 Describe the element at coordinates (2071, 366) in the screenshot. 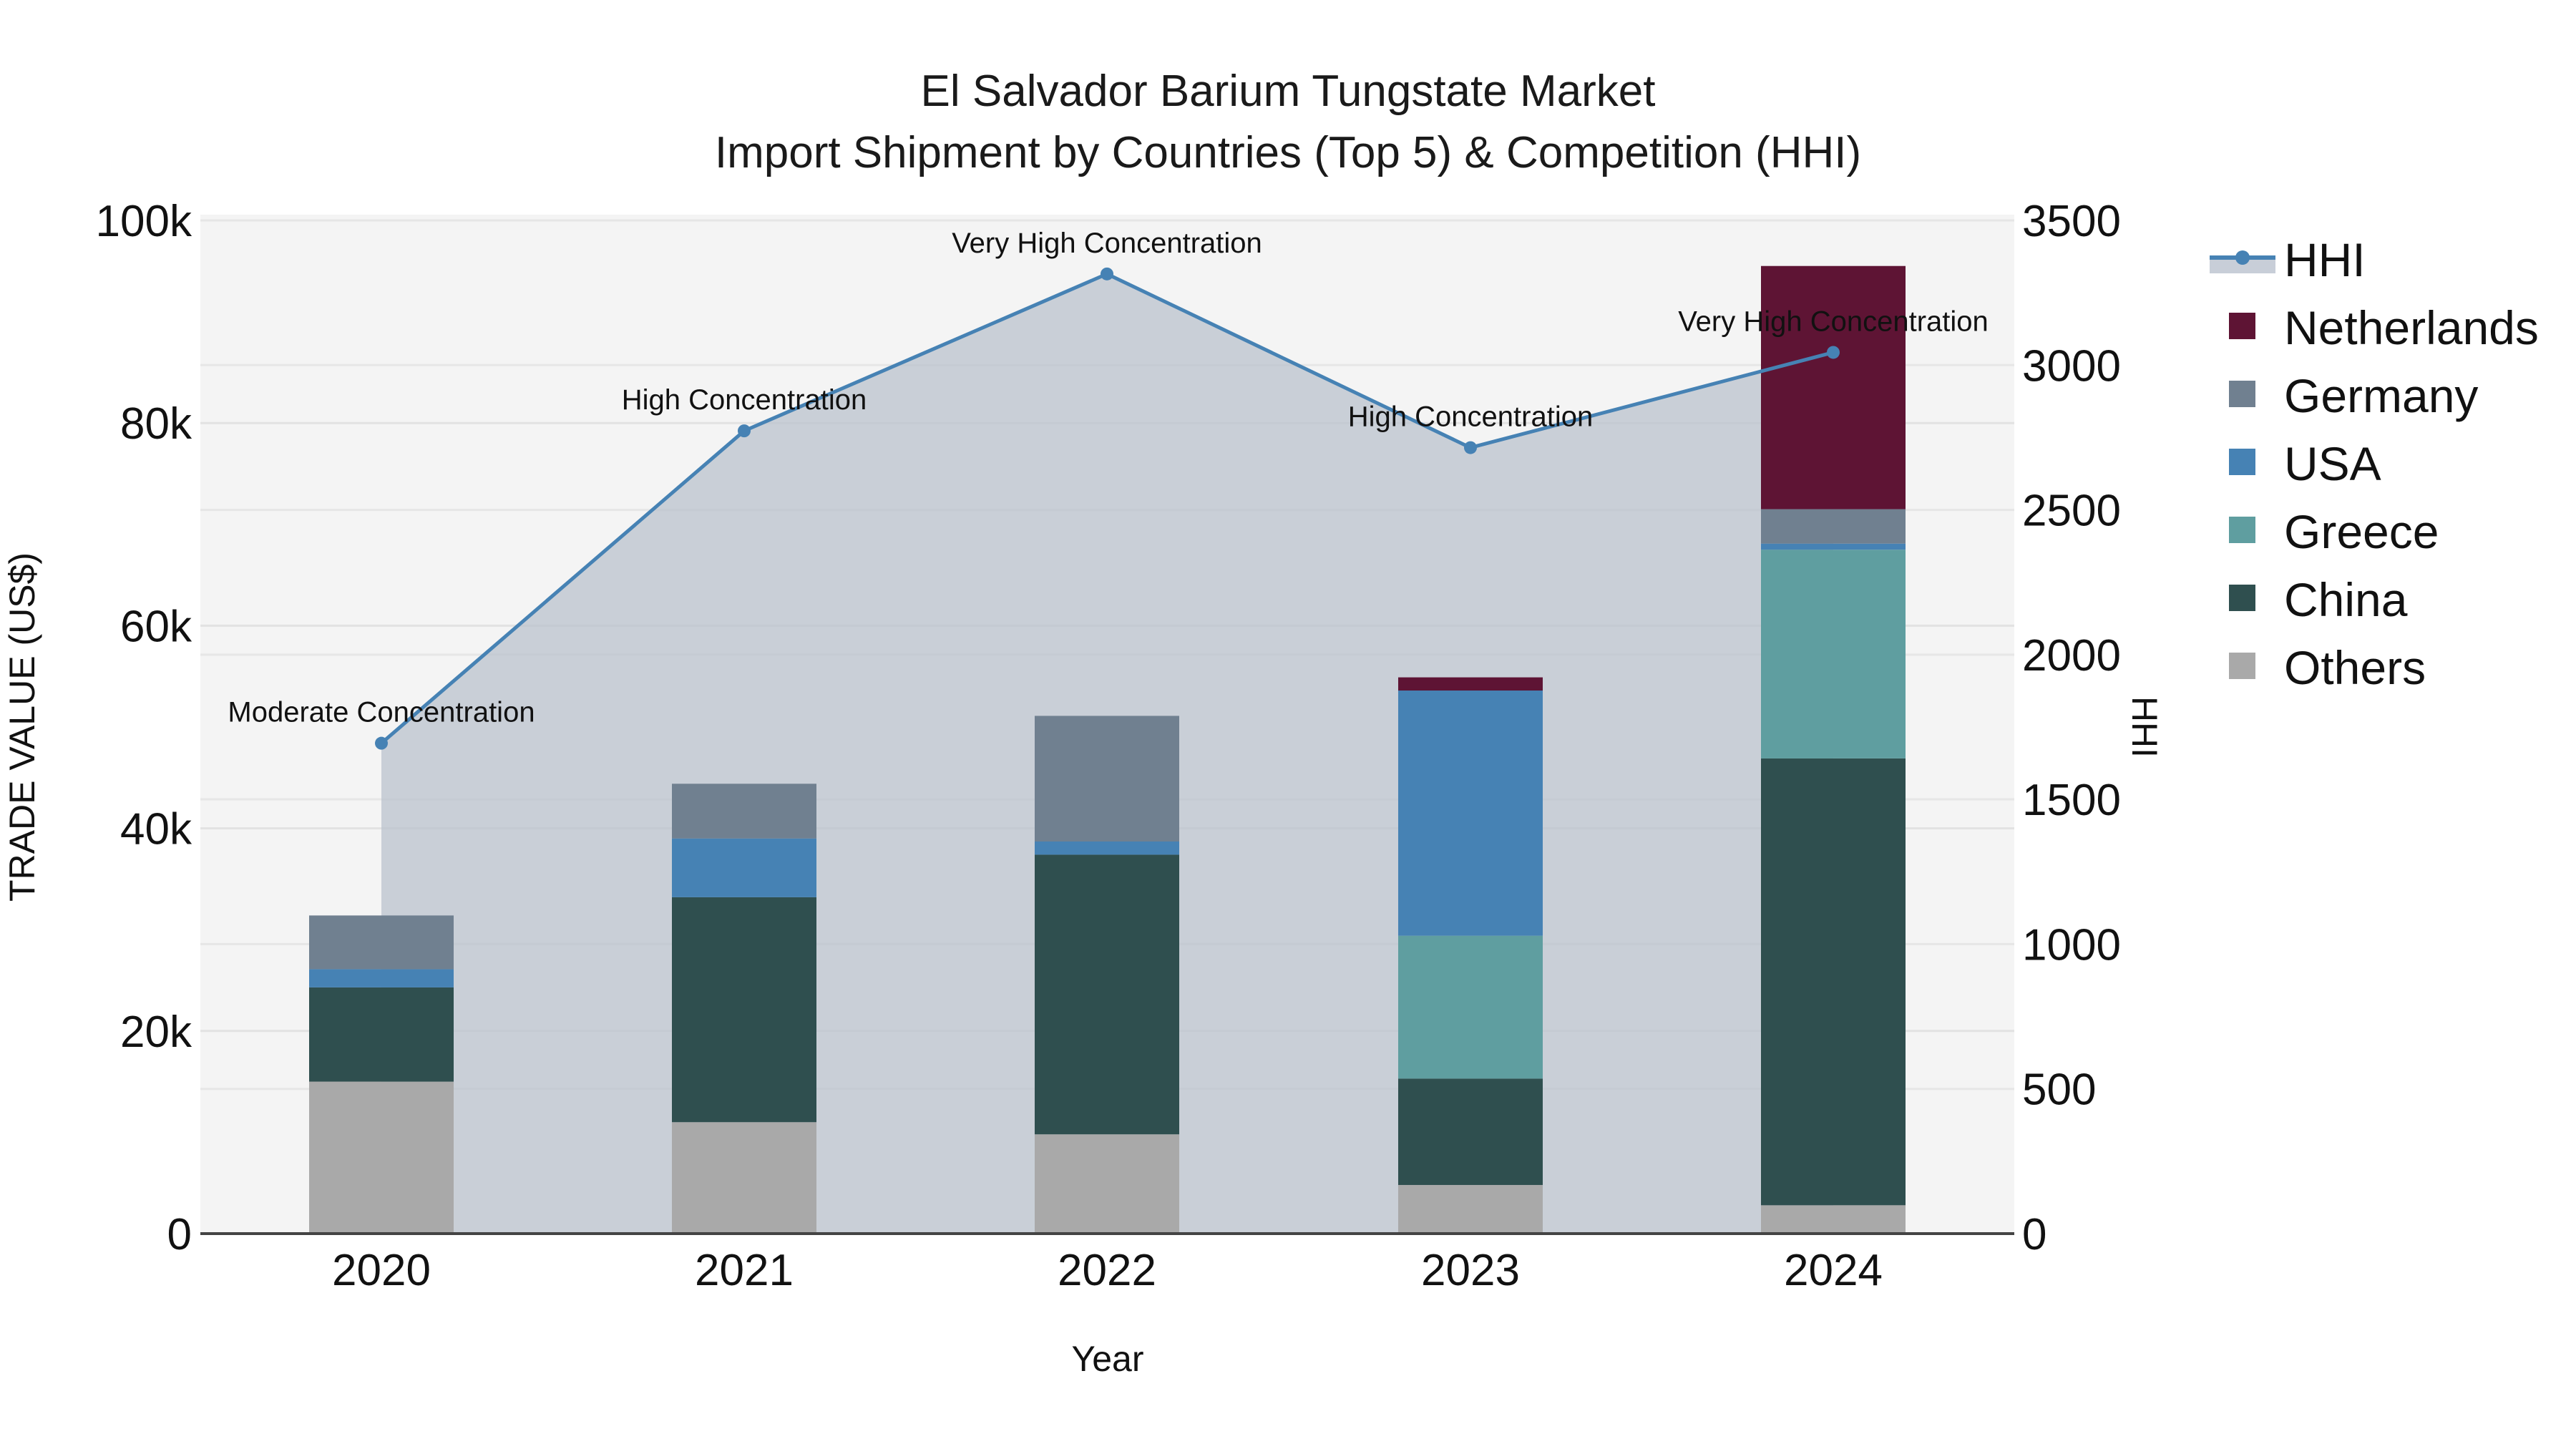

I see `y2-tick-label: 3000` at that location.